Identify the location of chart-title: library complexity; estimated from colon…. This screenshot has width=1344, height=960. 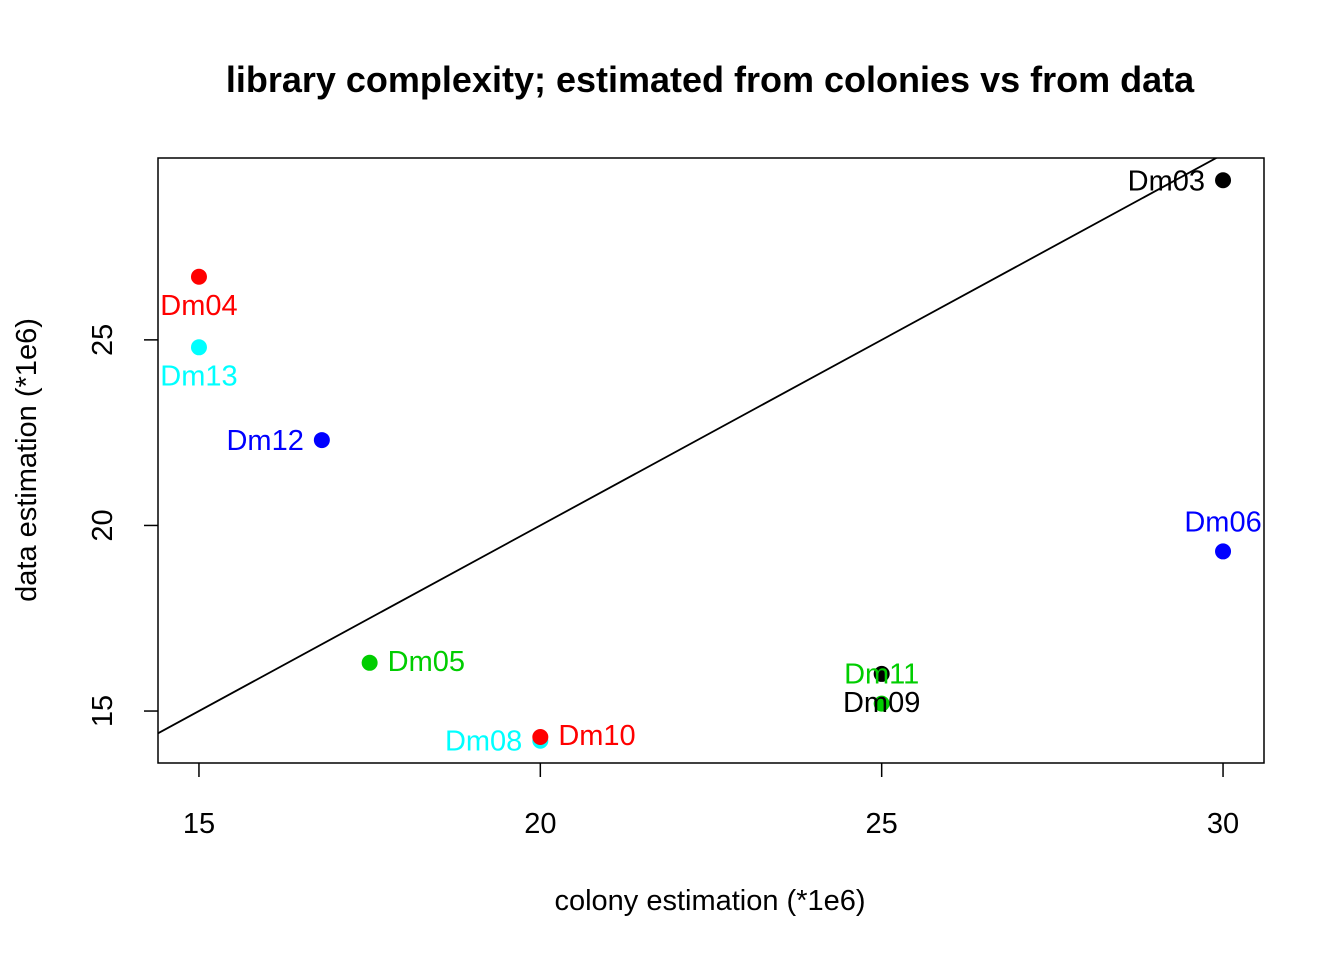
(710, 79).